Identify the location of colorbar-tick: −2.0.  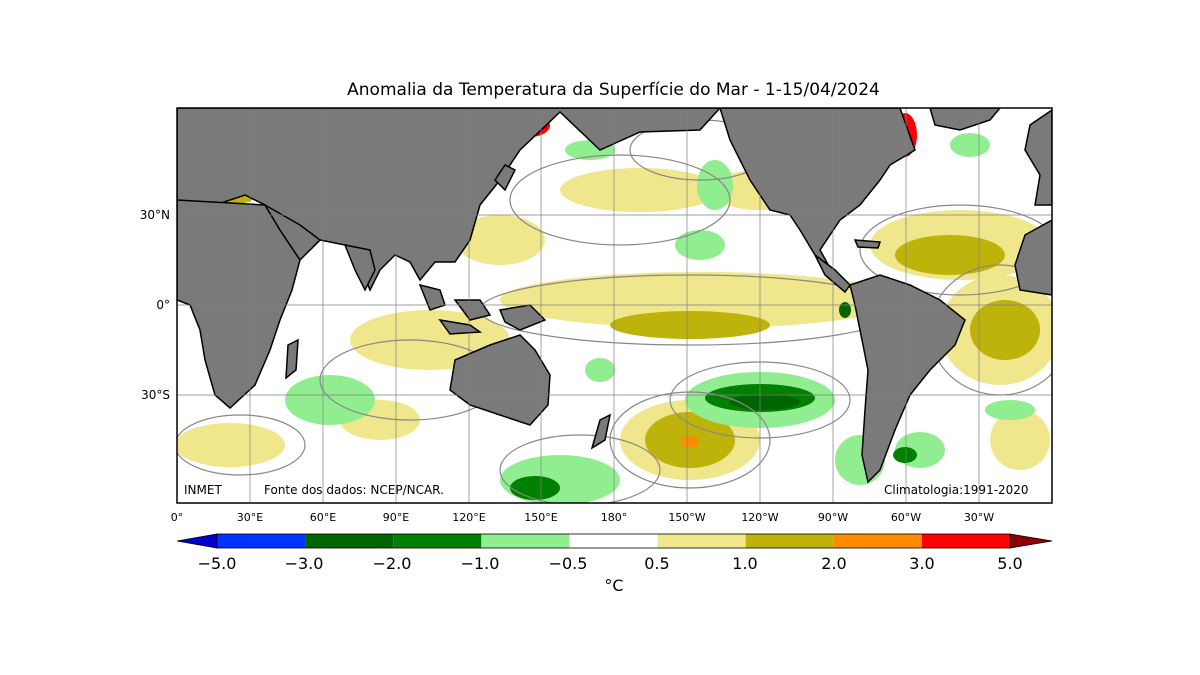
(392, 563).